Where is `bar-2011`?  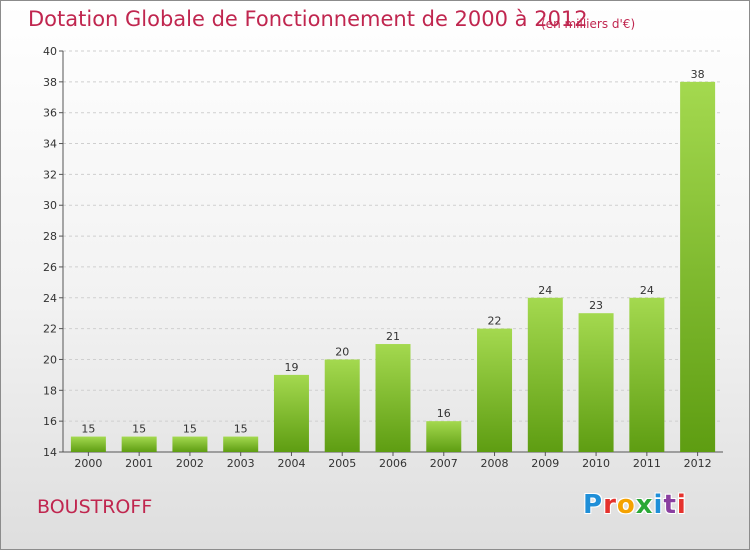 bar-2011 is located at coordinates (647, 374).